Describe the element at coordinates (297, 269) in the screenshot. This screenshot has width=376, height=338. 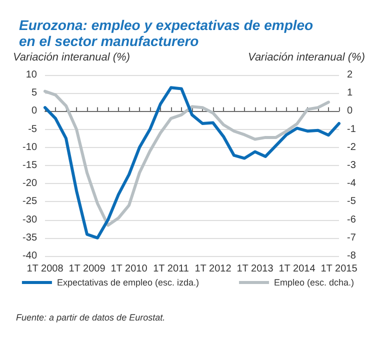
I see `x-tick-label: 1T 2014` at that location.